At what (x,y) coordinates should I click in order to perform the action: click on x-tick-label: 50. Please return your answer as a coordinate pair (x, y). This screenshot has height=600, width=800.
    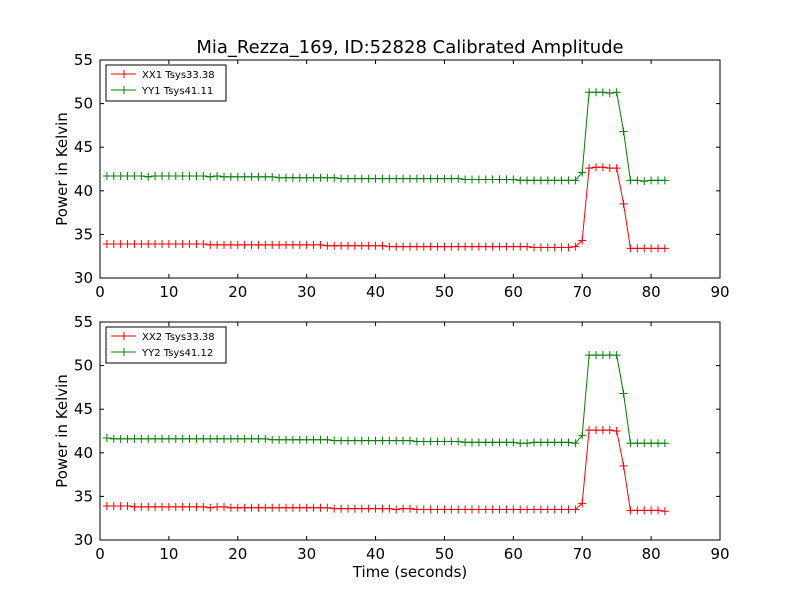
    Looking at the image, I should click on (444, 554).